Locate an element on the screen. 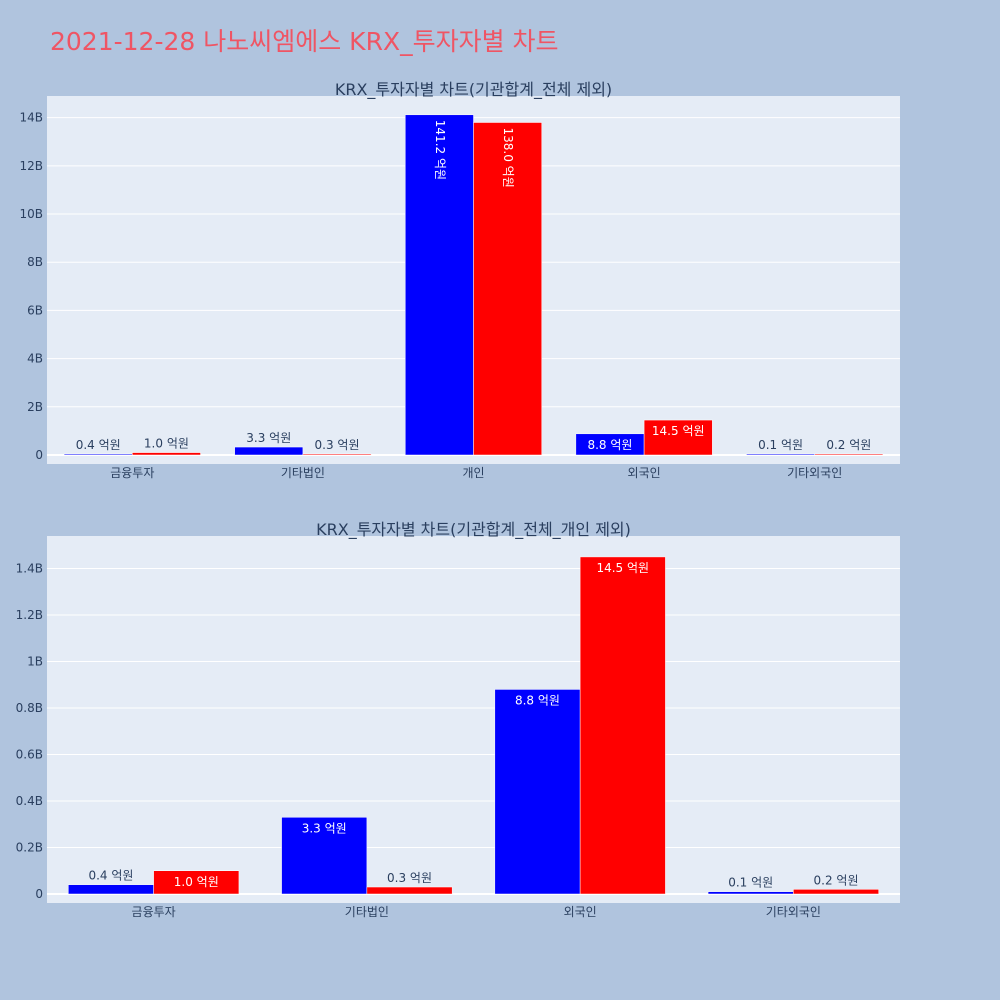 This screenshot has height=1000, width=1000. y-tick-label: 14B is located at coordinates (31, 118).